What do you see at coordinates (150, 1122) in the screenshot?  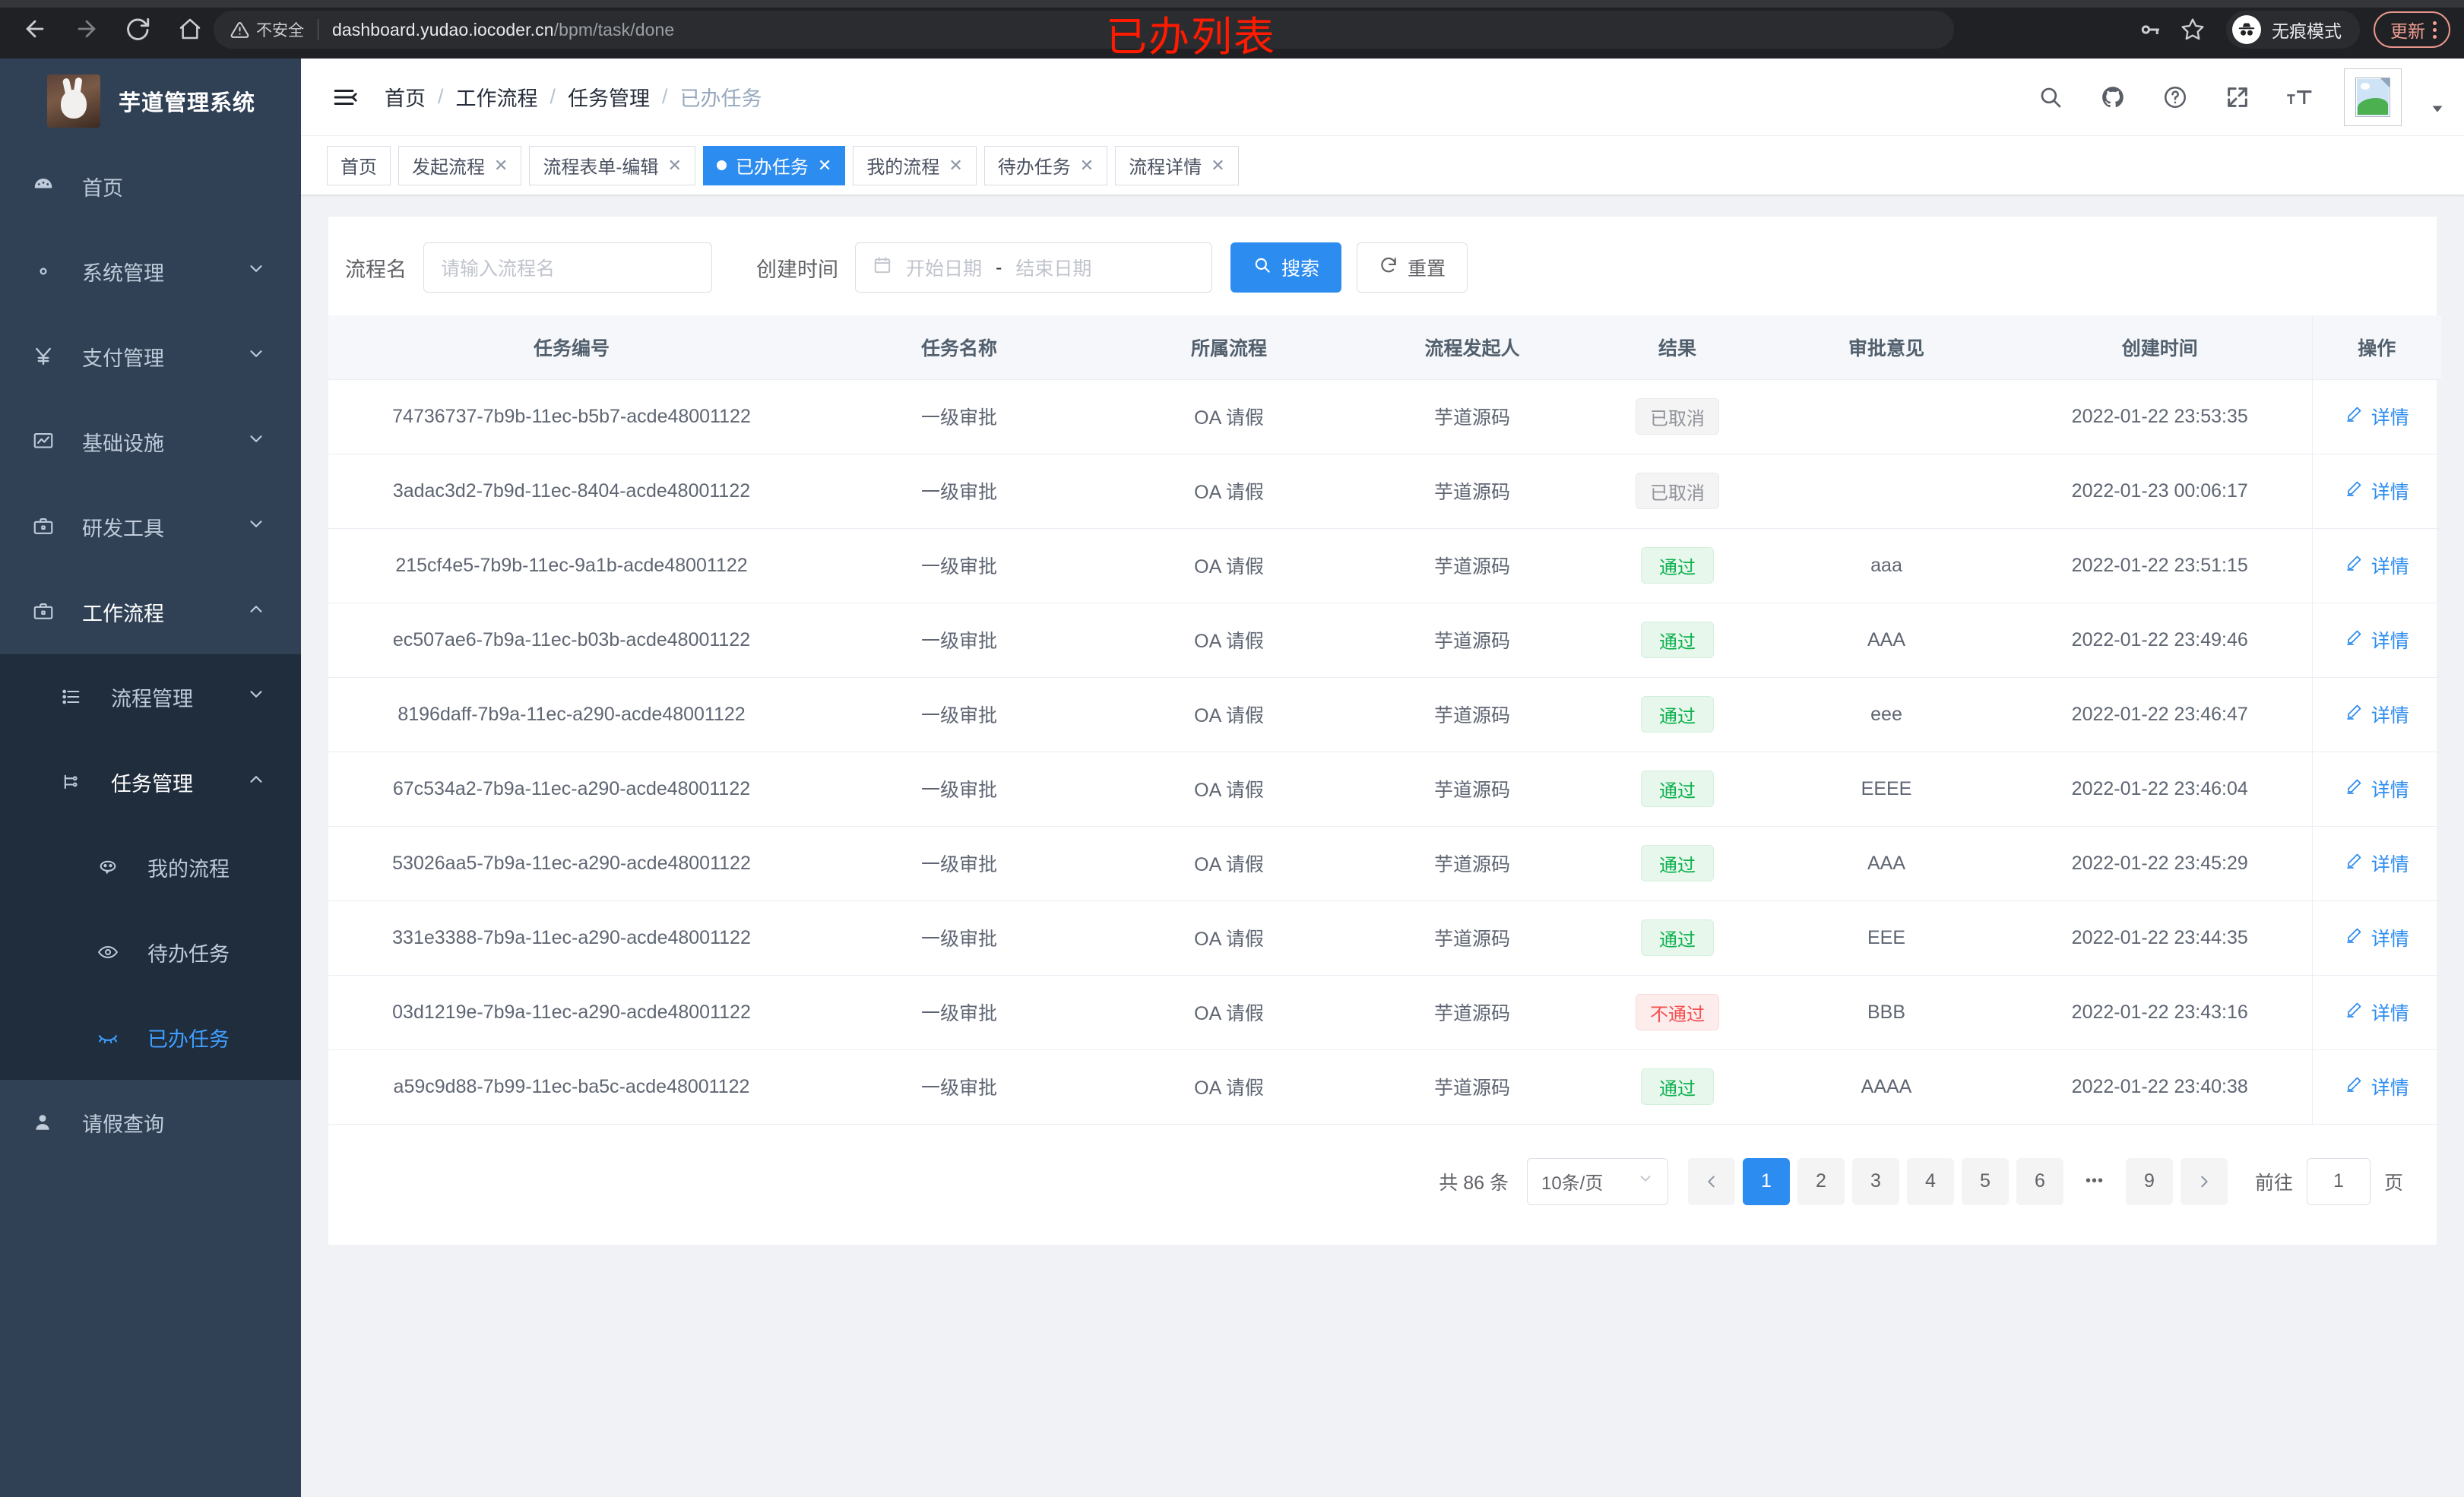 I see `sidebar-item-leave-query: 请假查询` at bounding box center [150, 1122].